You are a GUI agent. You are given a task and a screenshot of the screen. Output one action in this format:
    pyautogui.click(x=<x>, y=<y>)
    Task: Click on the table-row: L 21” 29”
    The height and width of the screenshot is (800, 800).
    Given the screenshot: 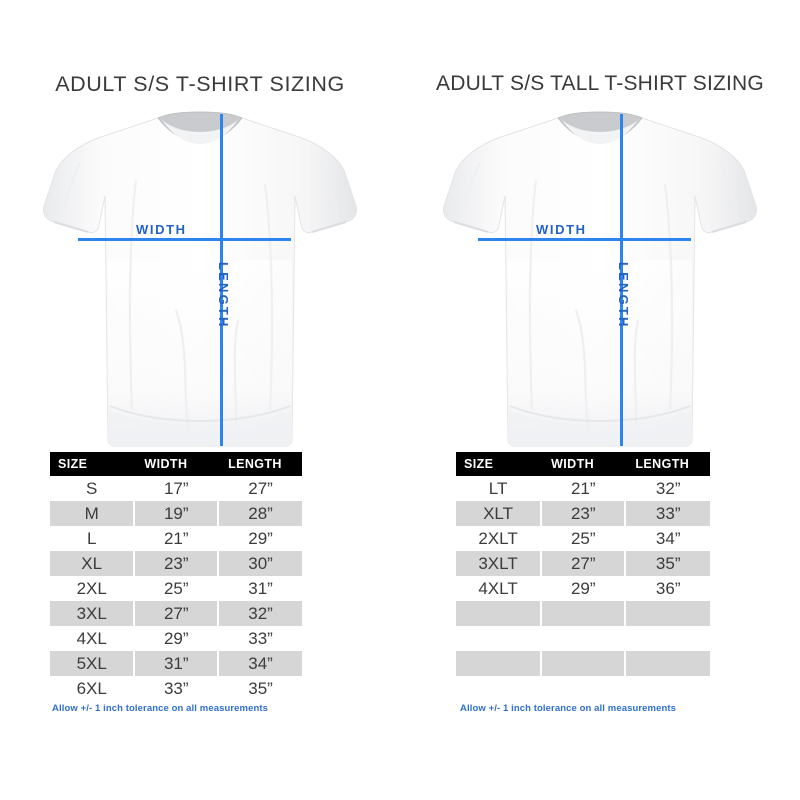 What is the action you would take?
    pyautogui.click(x=176, y=538)
    